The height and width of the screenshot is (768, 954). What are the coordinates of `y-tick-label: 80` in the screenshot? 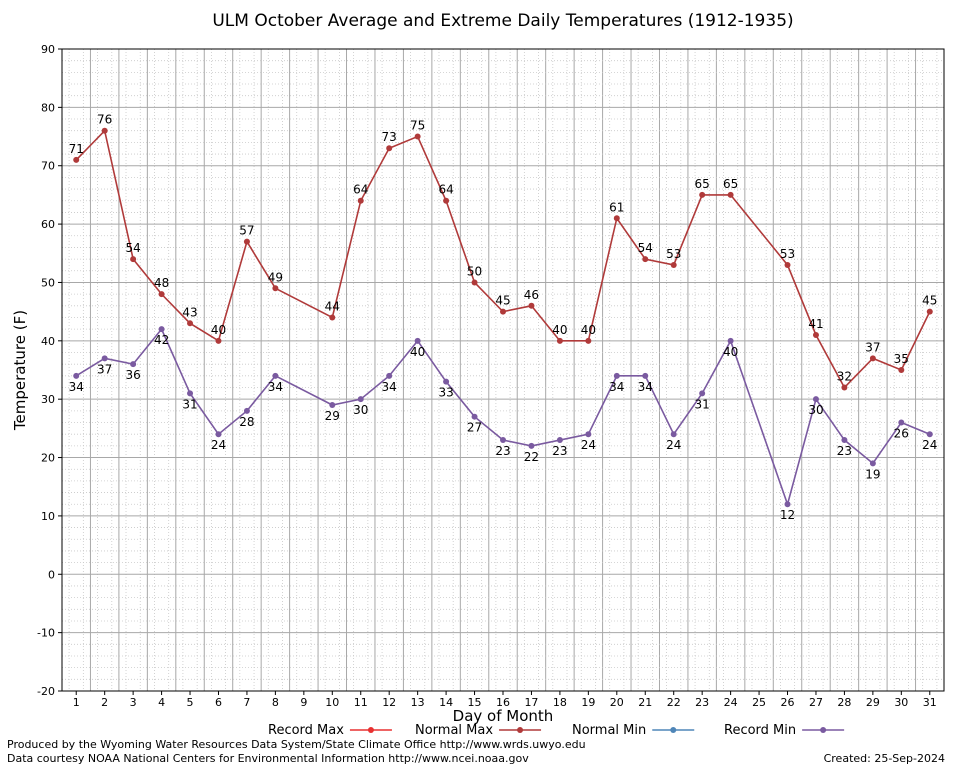 It's located at (48, 107).